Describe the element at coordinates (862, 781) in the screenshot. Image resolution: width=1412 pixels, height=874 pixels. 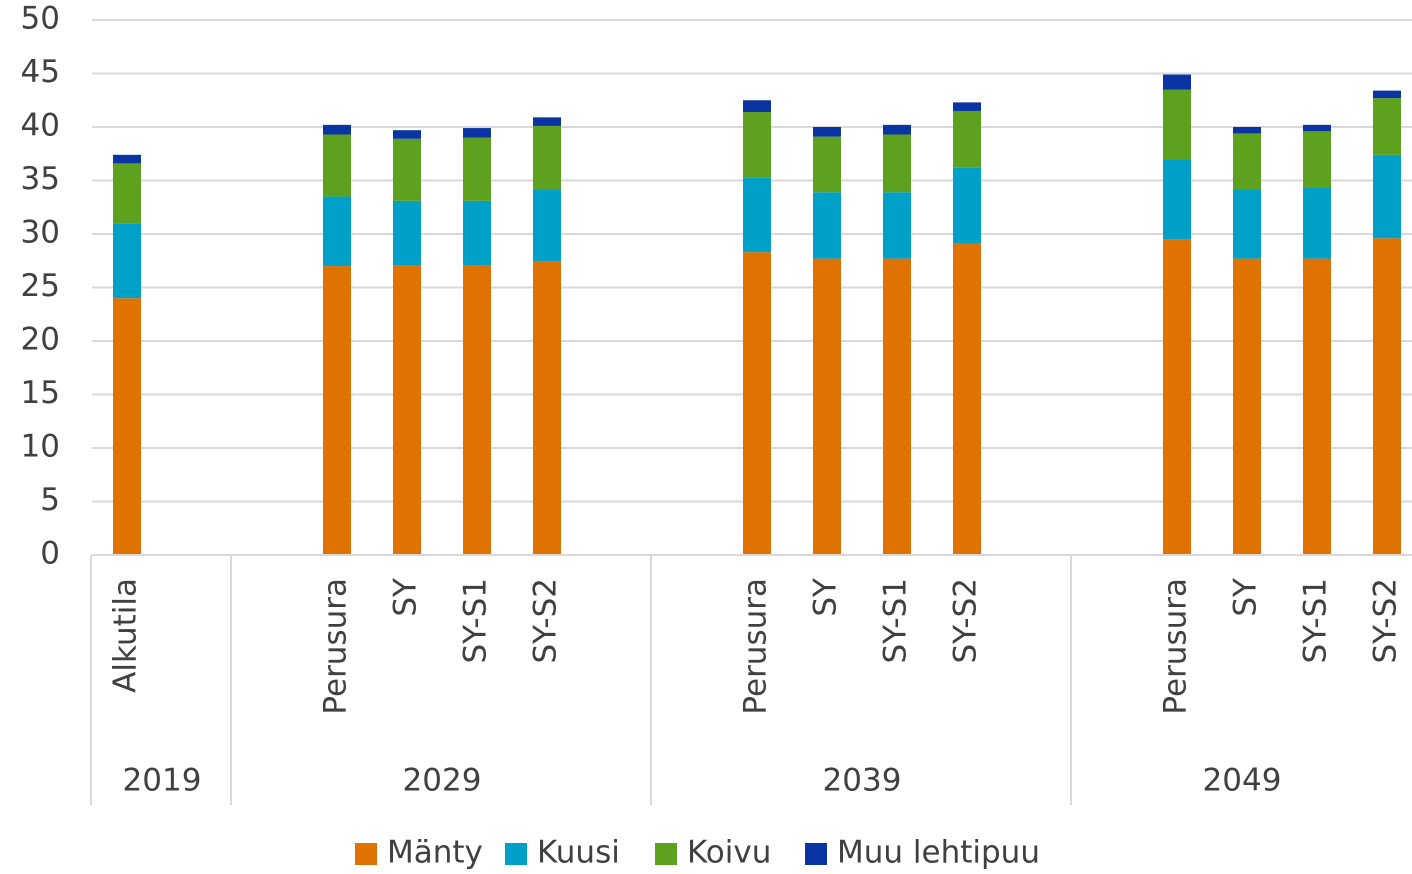
I see `group-label: 2039` at that location.